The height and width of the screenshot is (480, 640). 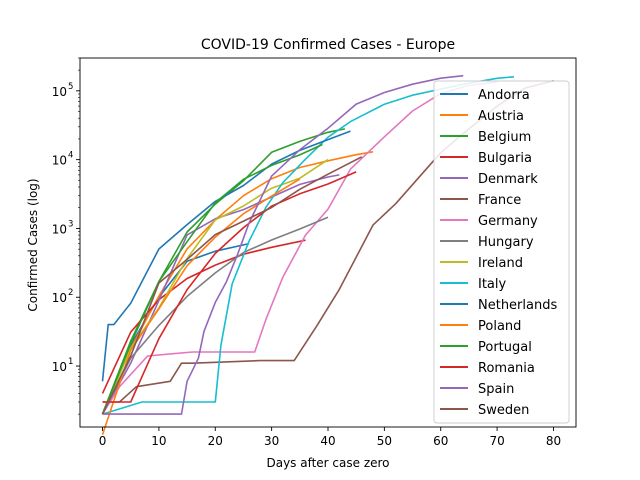 What do you see at coordinates (506, 368) in the screenshot?
I see `legend-label: Romania` at bounding box center [506, 368].